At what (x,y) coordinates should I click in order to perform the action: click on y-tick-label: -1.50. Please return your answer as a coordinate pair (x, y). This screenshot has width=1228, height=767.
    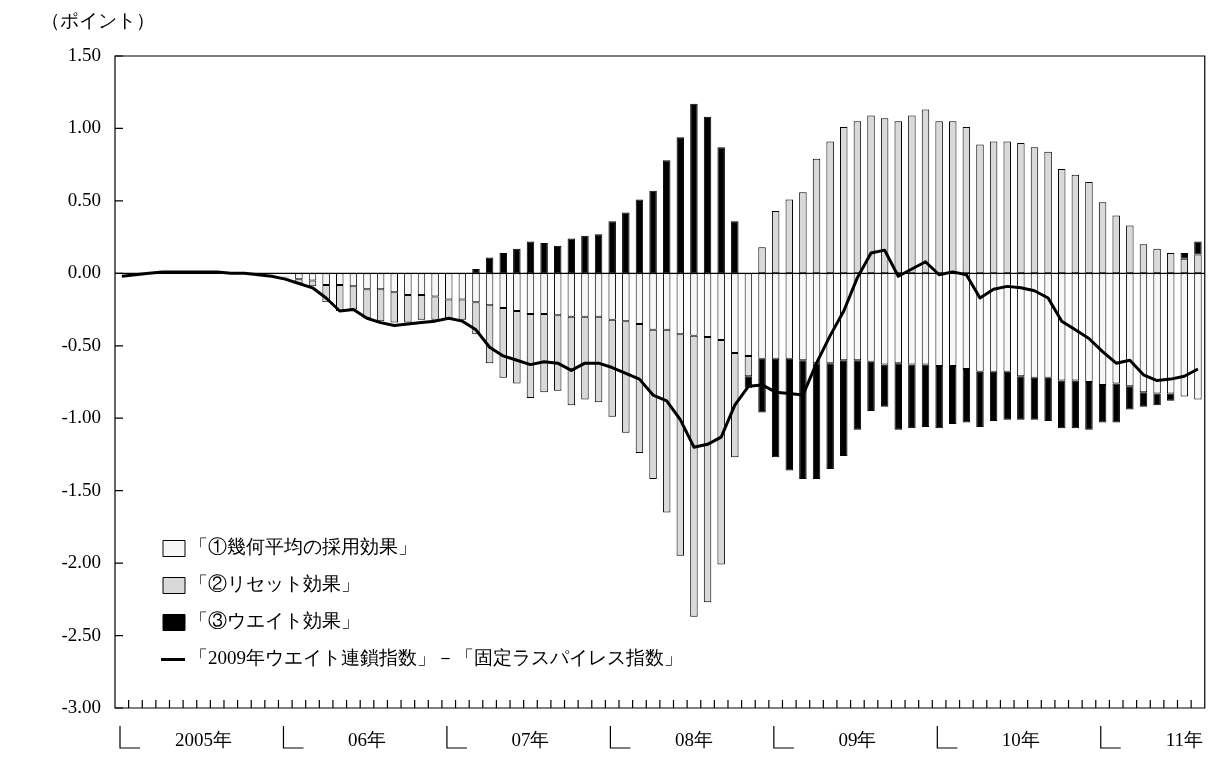
    Looking at the image, I should click on (81, 489).